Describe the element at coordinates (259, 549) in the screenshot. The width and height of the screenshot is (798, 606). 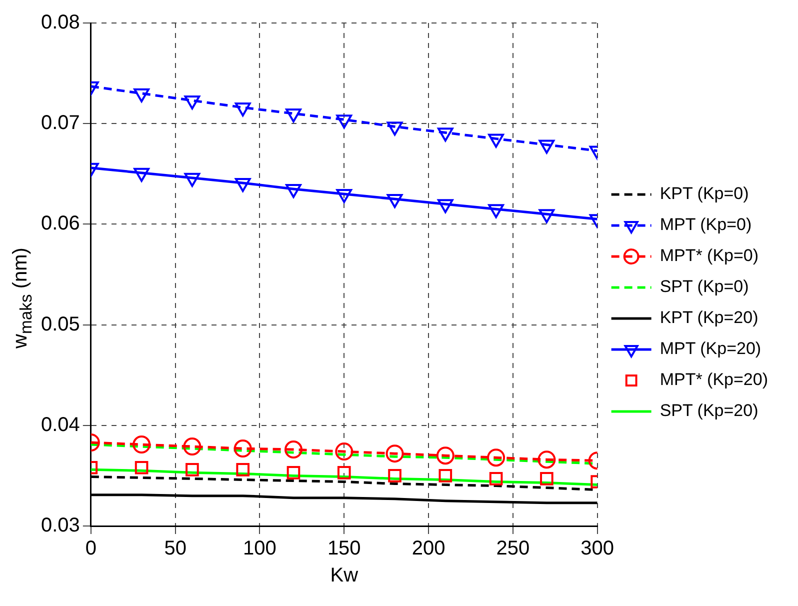
I see `x-tick-label: 100` at that location.